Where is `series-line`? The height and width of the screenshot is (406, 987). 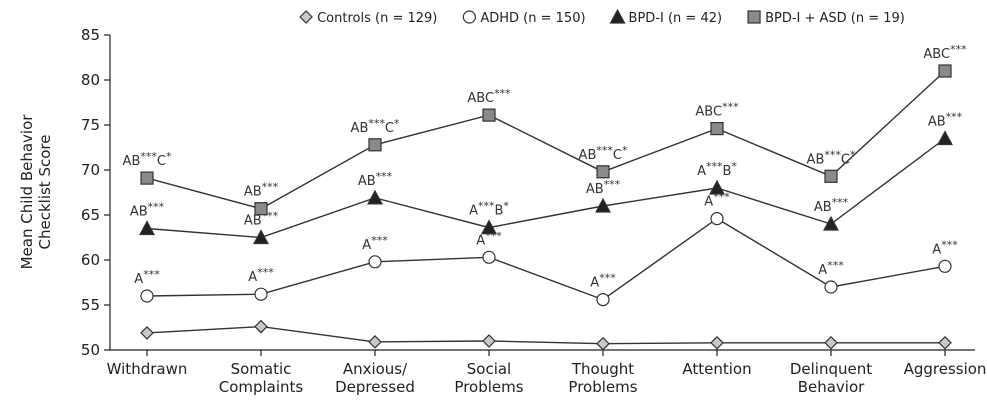 series-line is located at coordinates (545, 335).